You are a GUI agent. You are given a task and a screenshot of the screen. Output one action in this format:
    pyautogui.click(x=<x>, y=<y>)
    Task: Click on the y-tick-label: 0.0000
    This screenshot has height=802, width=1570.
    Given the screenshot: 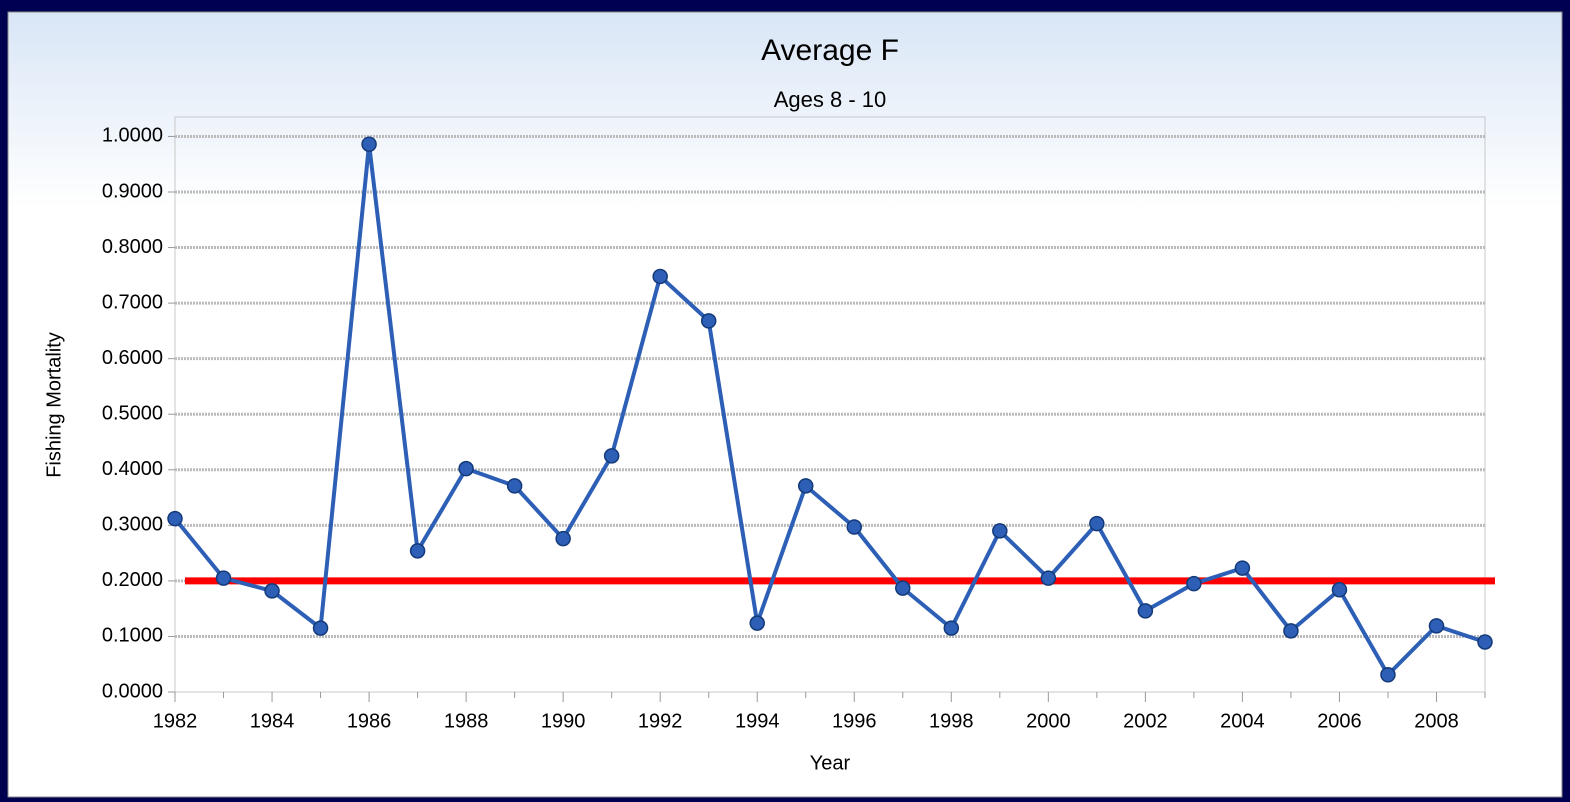 What is the action you would take?
    pyautogui.click(x=132, y=691)
    